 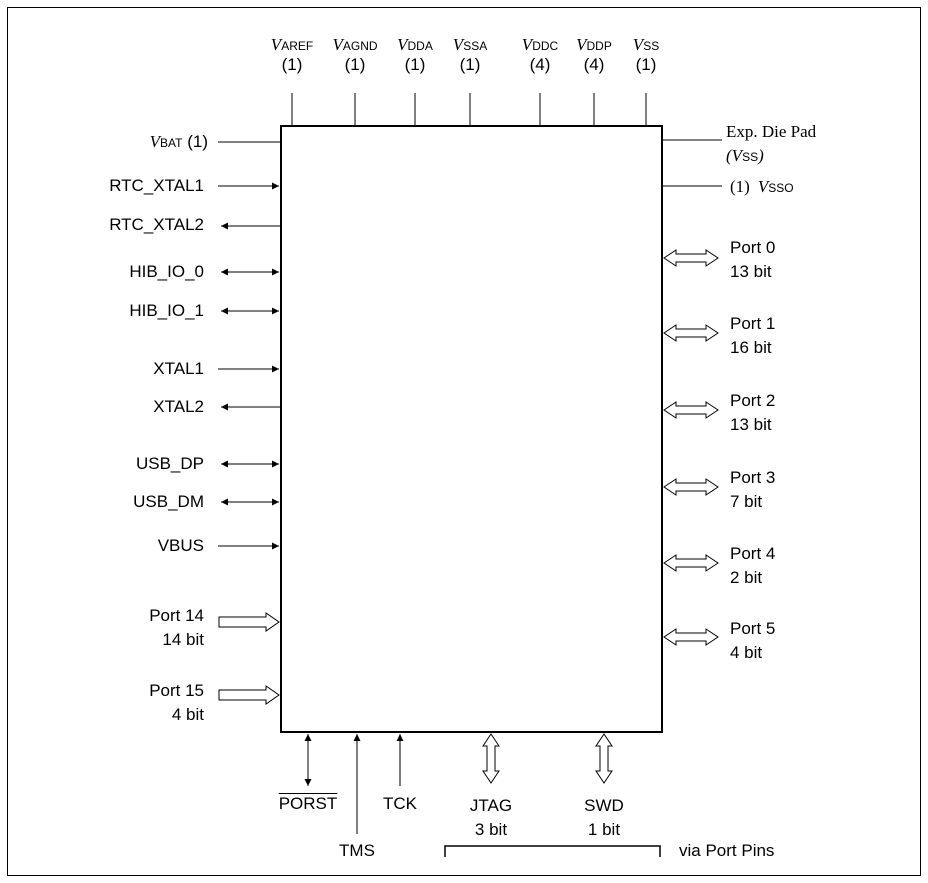 I want to click on port-width: 3 bit, so click(x=491, y=829).